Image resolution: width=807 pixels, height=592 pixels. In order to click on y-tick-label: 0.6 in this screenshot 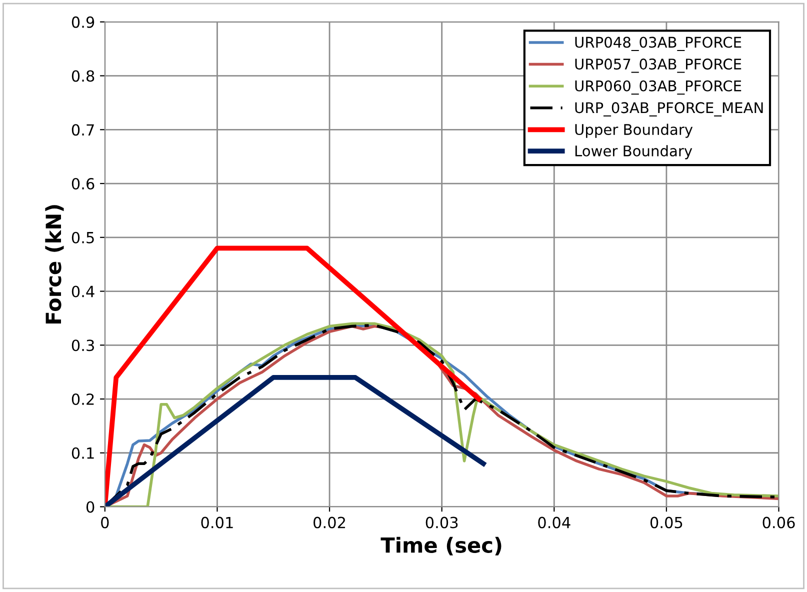, I will do `click(83, 184)`.